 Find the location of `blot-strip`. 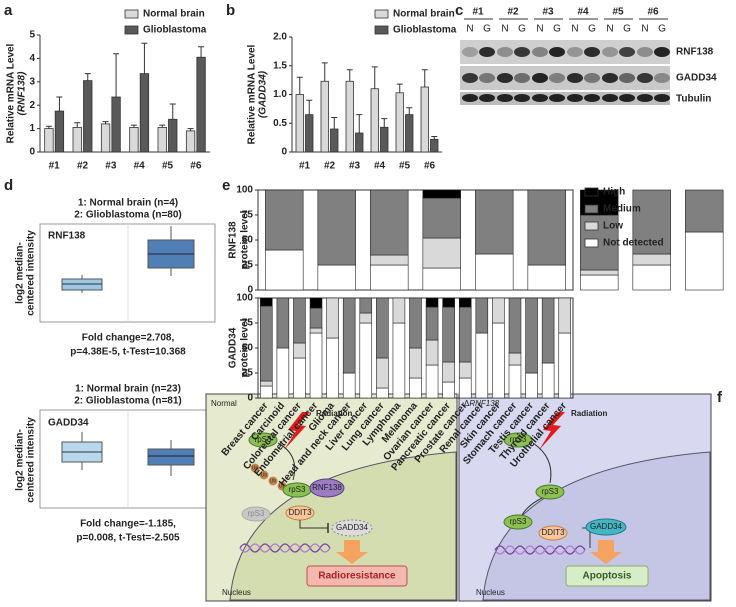

blot-strip is located at coordinates (565, 98).